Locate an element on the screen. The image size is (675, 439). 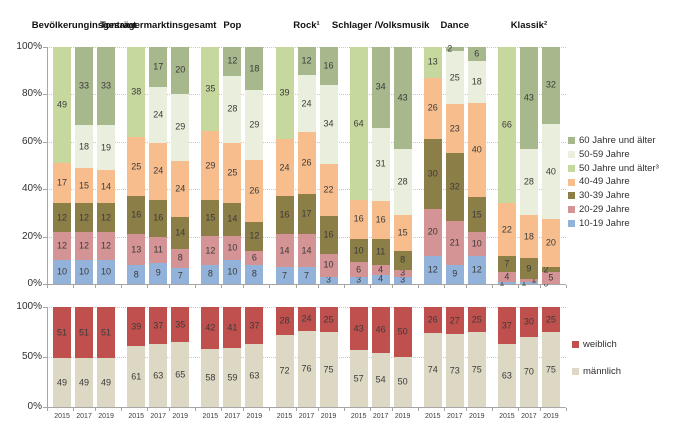
bar-segment: 14 is located at coordinates (232, 219).